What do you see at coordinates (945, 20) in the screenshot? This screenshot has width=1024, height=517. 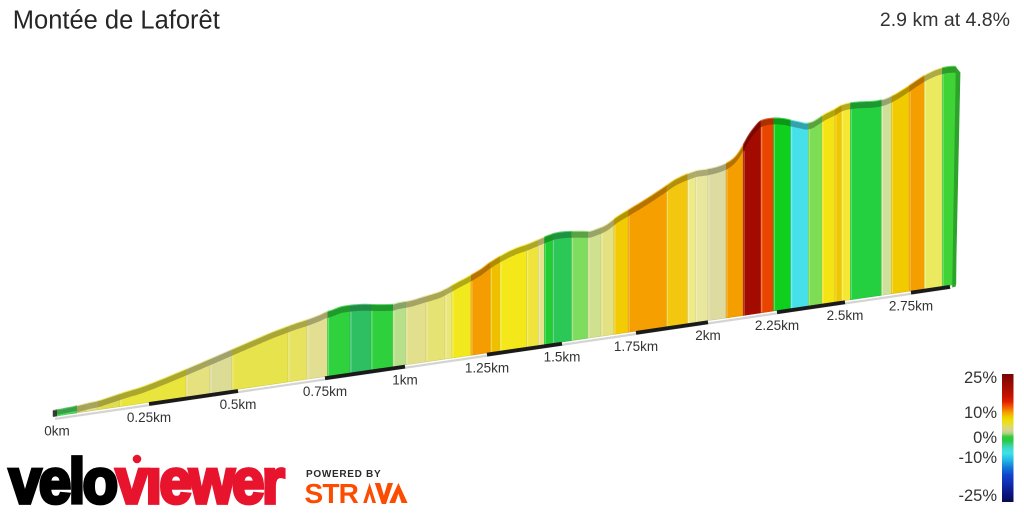 I see `svg-text: 2.9 km at 4.8%` at bounding box center [945, 20].